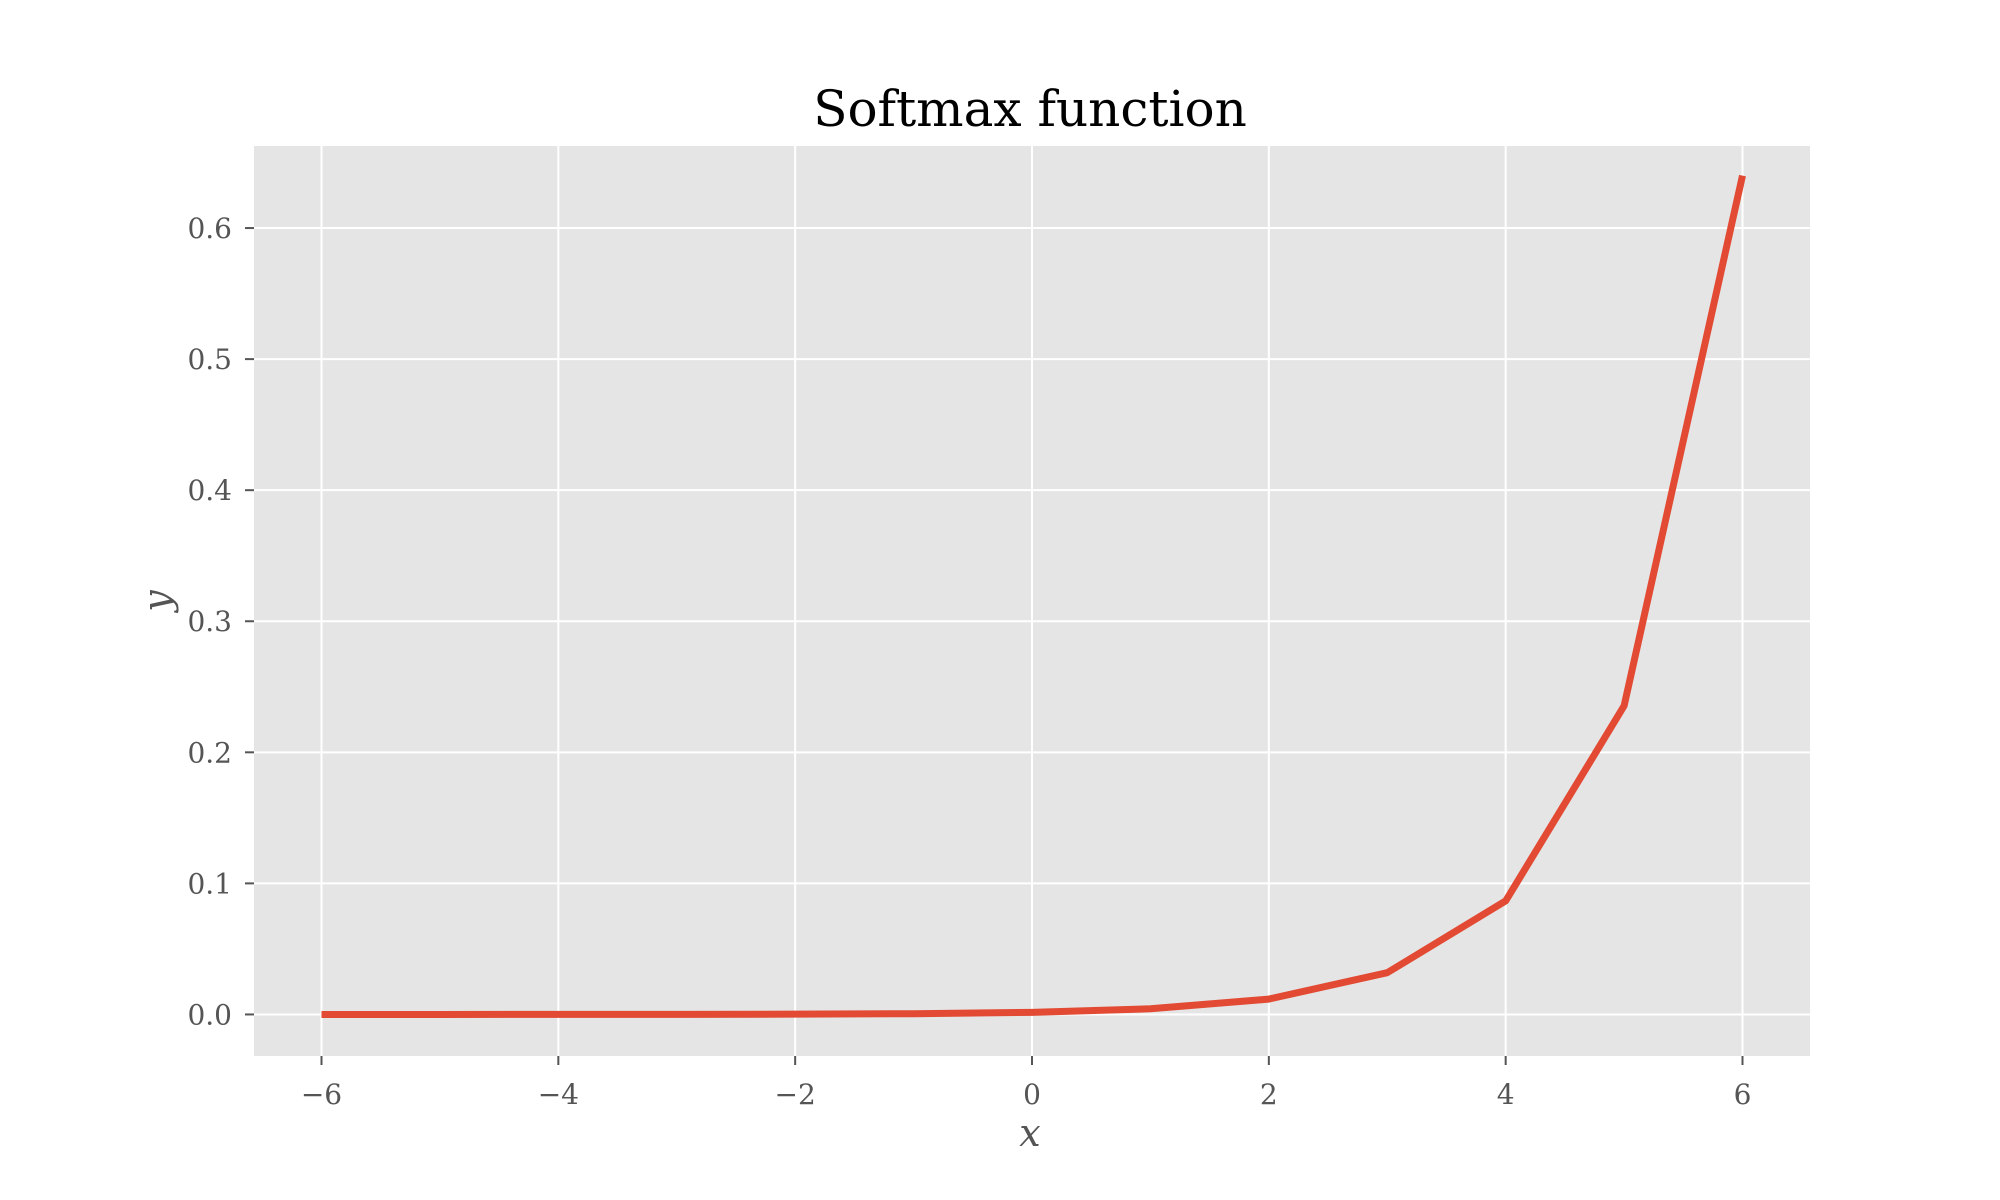 This screenshot has height=1200, width=2000. Describe the element at coordinates (1032, 1094) in the screenshot. I see `x-tick-label: 0` at that location.